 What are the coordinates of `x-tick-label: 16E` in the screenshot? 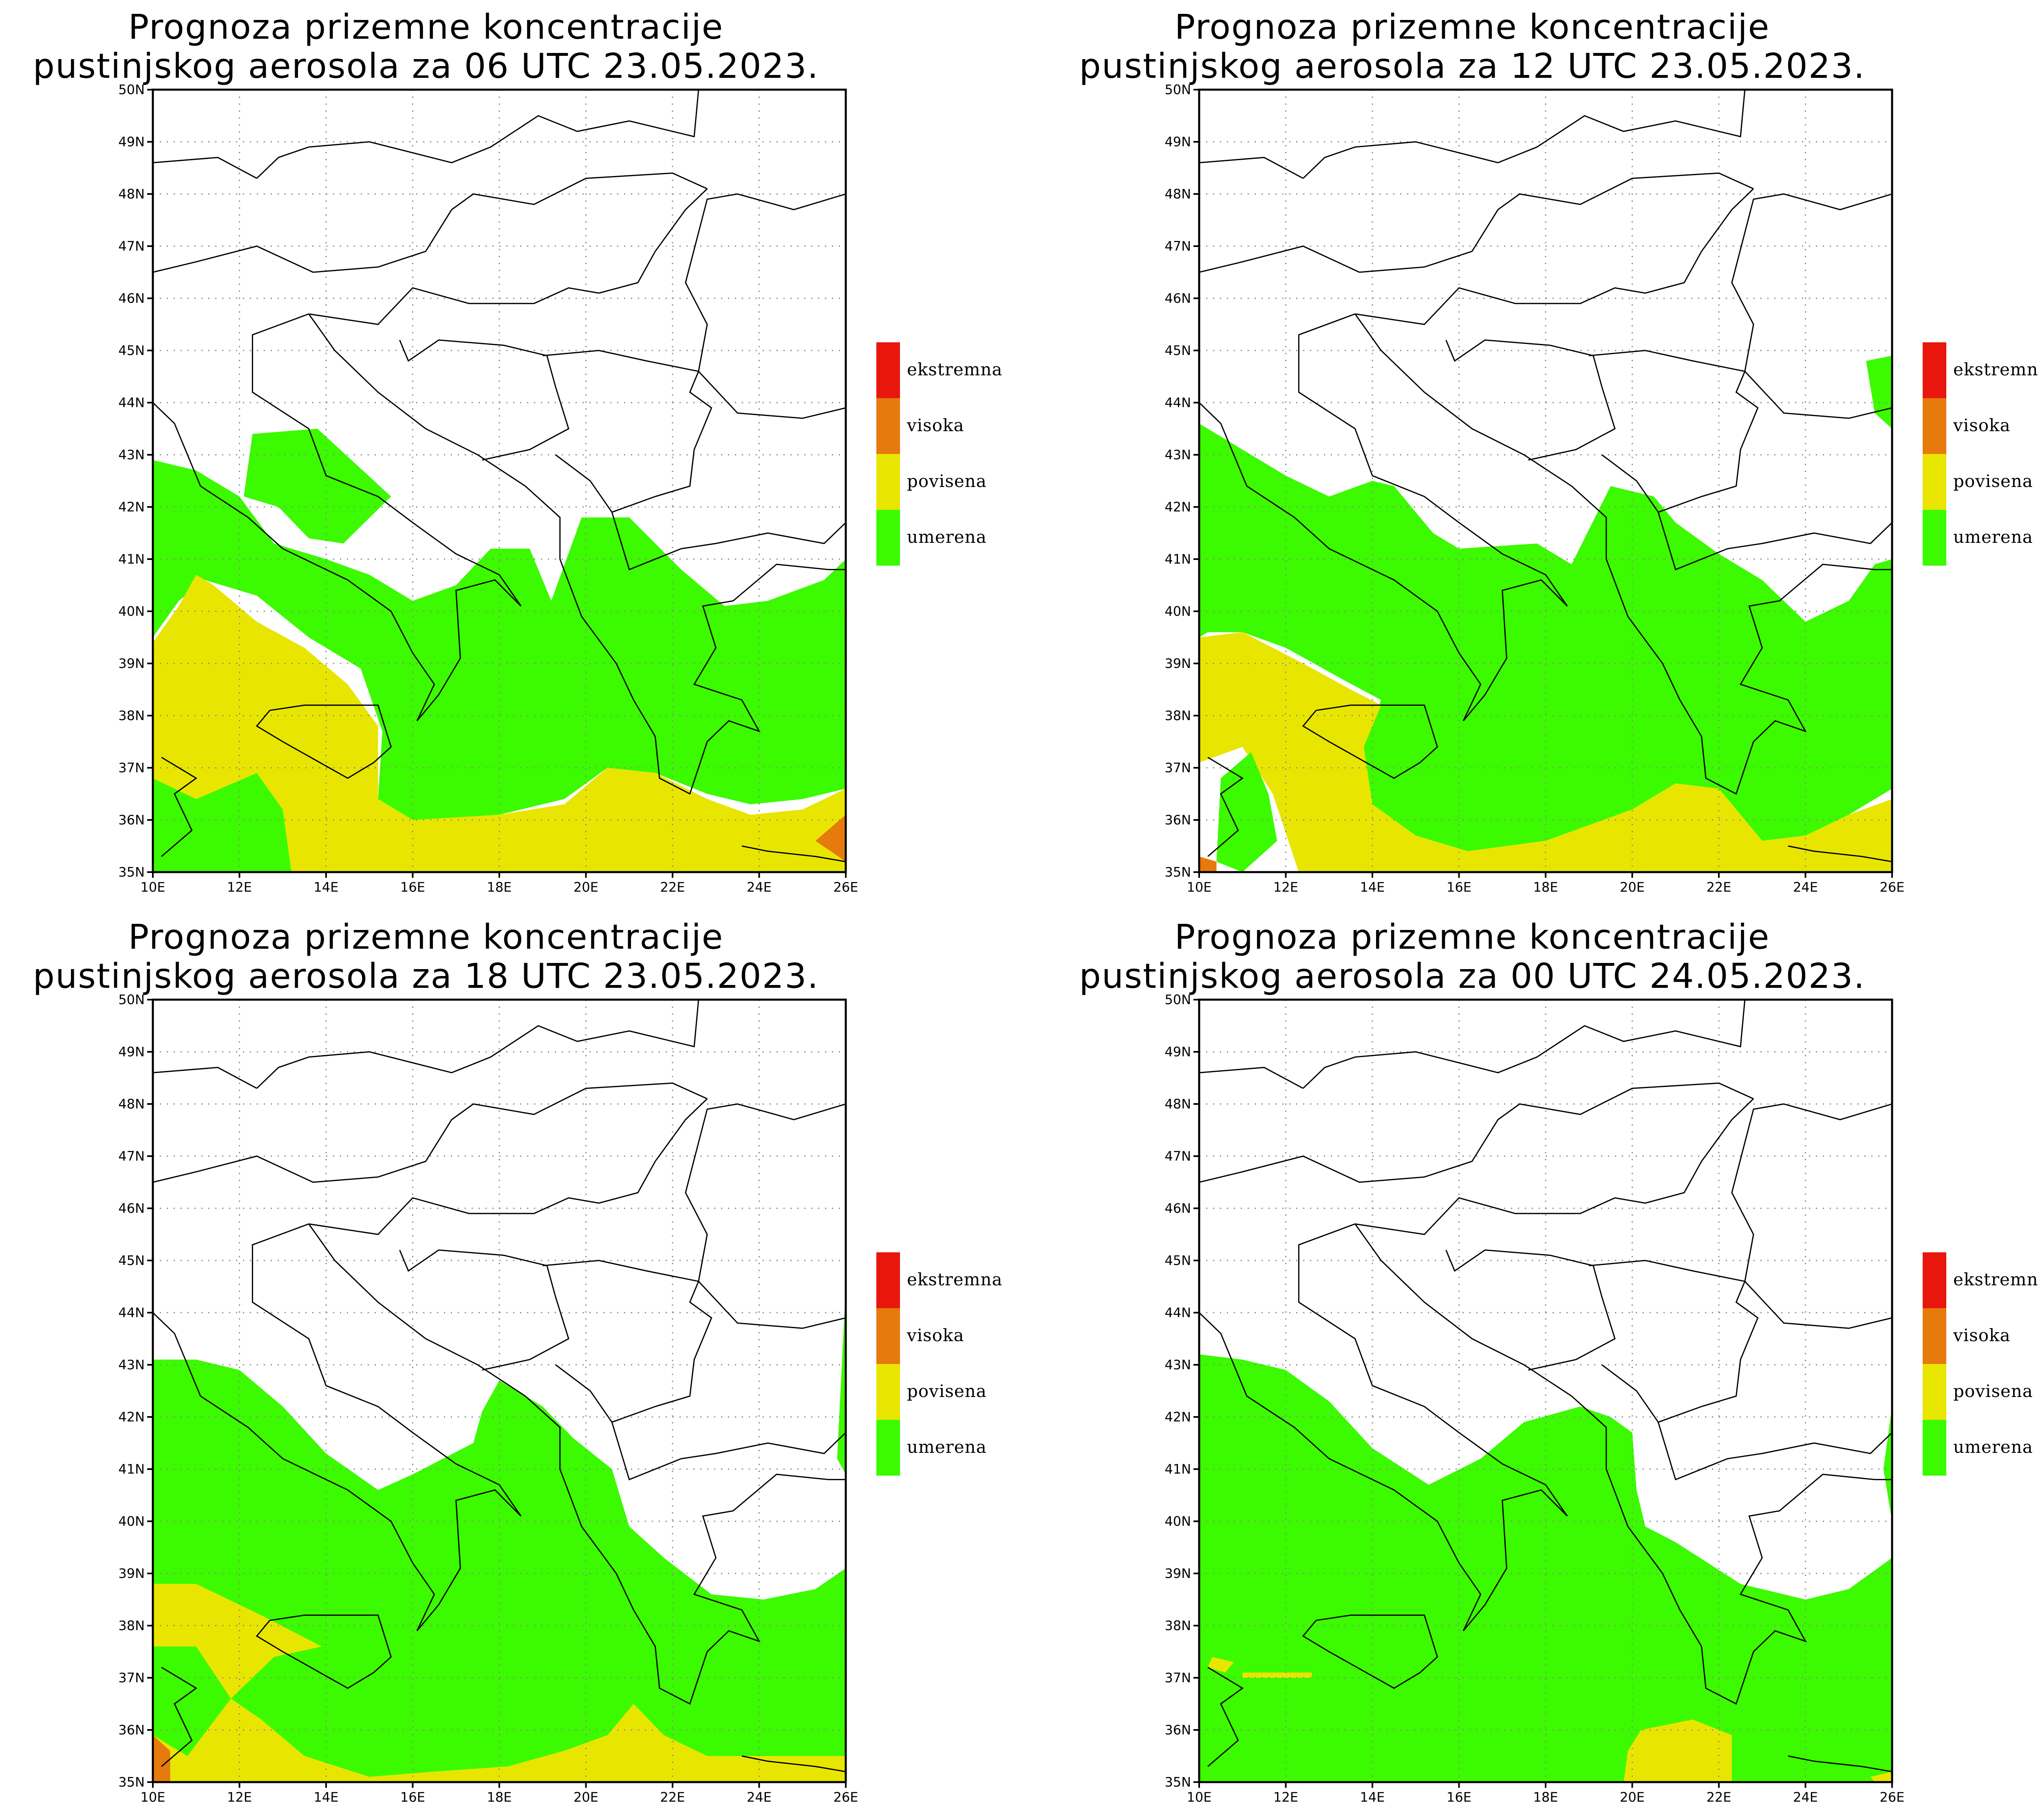 It's located at (412, 887).